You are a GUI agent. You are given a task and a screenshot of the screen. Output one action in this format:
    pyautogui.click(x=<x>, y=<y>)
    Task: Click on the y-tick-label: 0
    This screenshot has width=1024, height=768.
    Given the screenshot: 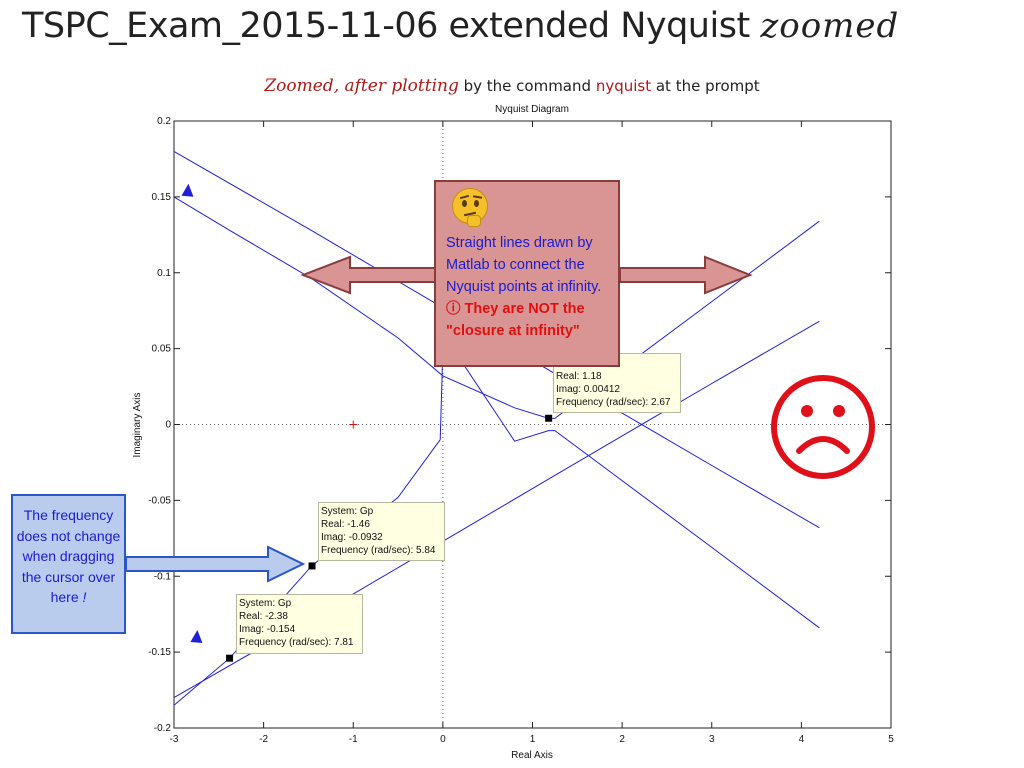 What is the action you would take?
    pyautogui.click(x=168, y=425)
    